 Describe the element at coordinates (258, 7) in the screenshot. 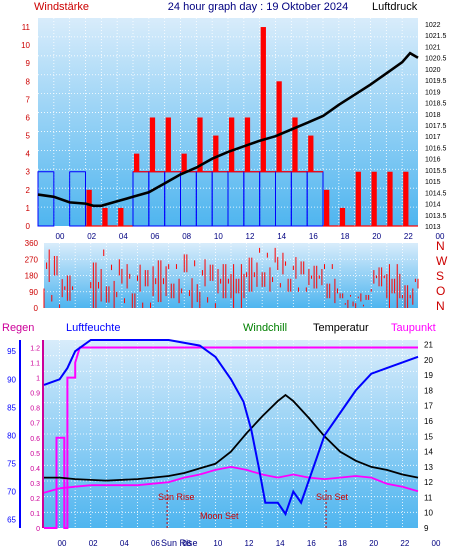

I see `header-title: 24 hour graph day : 19 Oktober 2024` at that location.